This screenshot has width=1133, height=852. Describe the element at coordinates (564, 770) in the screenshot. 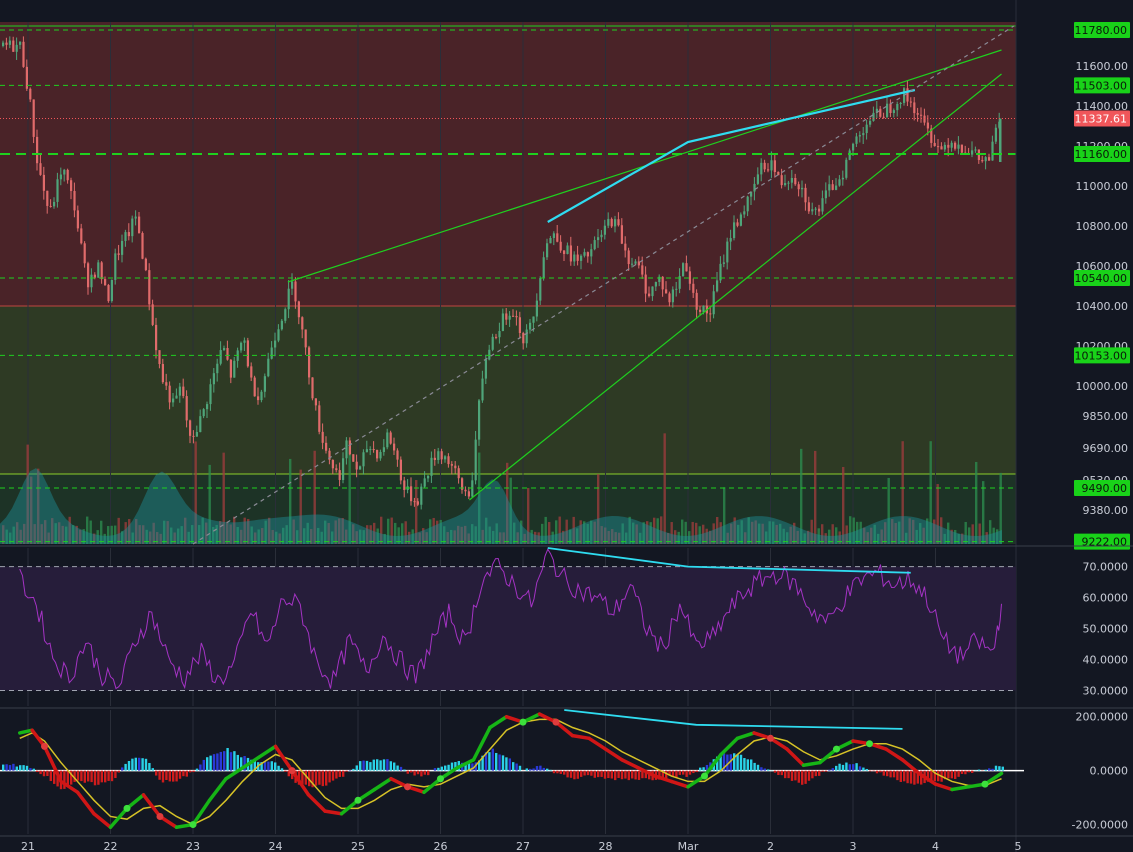

I see `macd-panel: 200.0000 0.0000 -200.0000` at that location.